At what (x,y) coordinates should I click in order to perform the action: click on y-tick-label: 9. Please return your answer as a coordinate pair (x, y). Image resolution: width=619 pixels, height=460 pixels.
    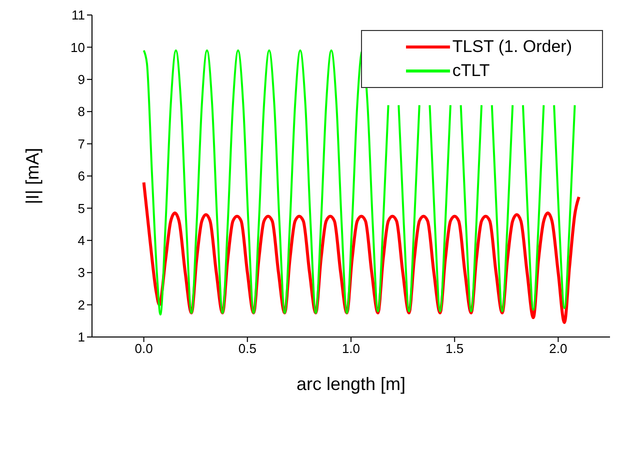
    Looking at the image, I should click on (81, 80).